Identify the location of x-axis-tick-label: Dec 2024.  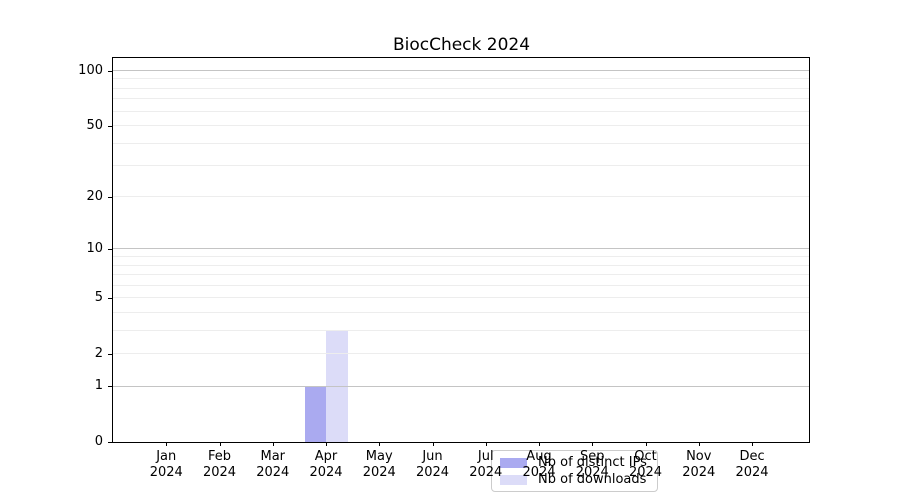
(752, 464).